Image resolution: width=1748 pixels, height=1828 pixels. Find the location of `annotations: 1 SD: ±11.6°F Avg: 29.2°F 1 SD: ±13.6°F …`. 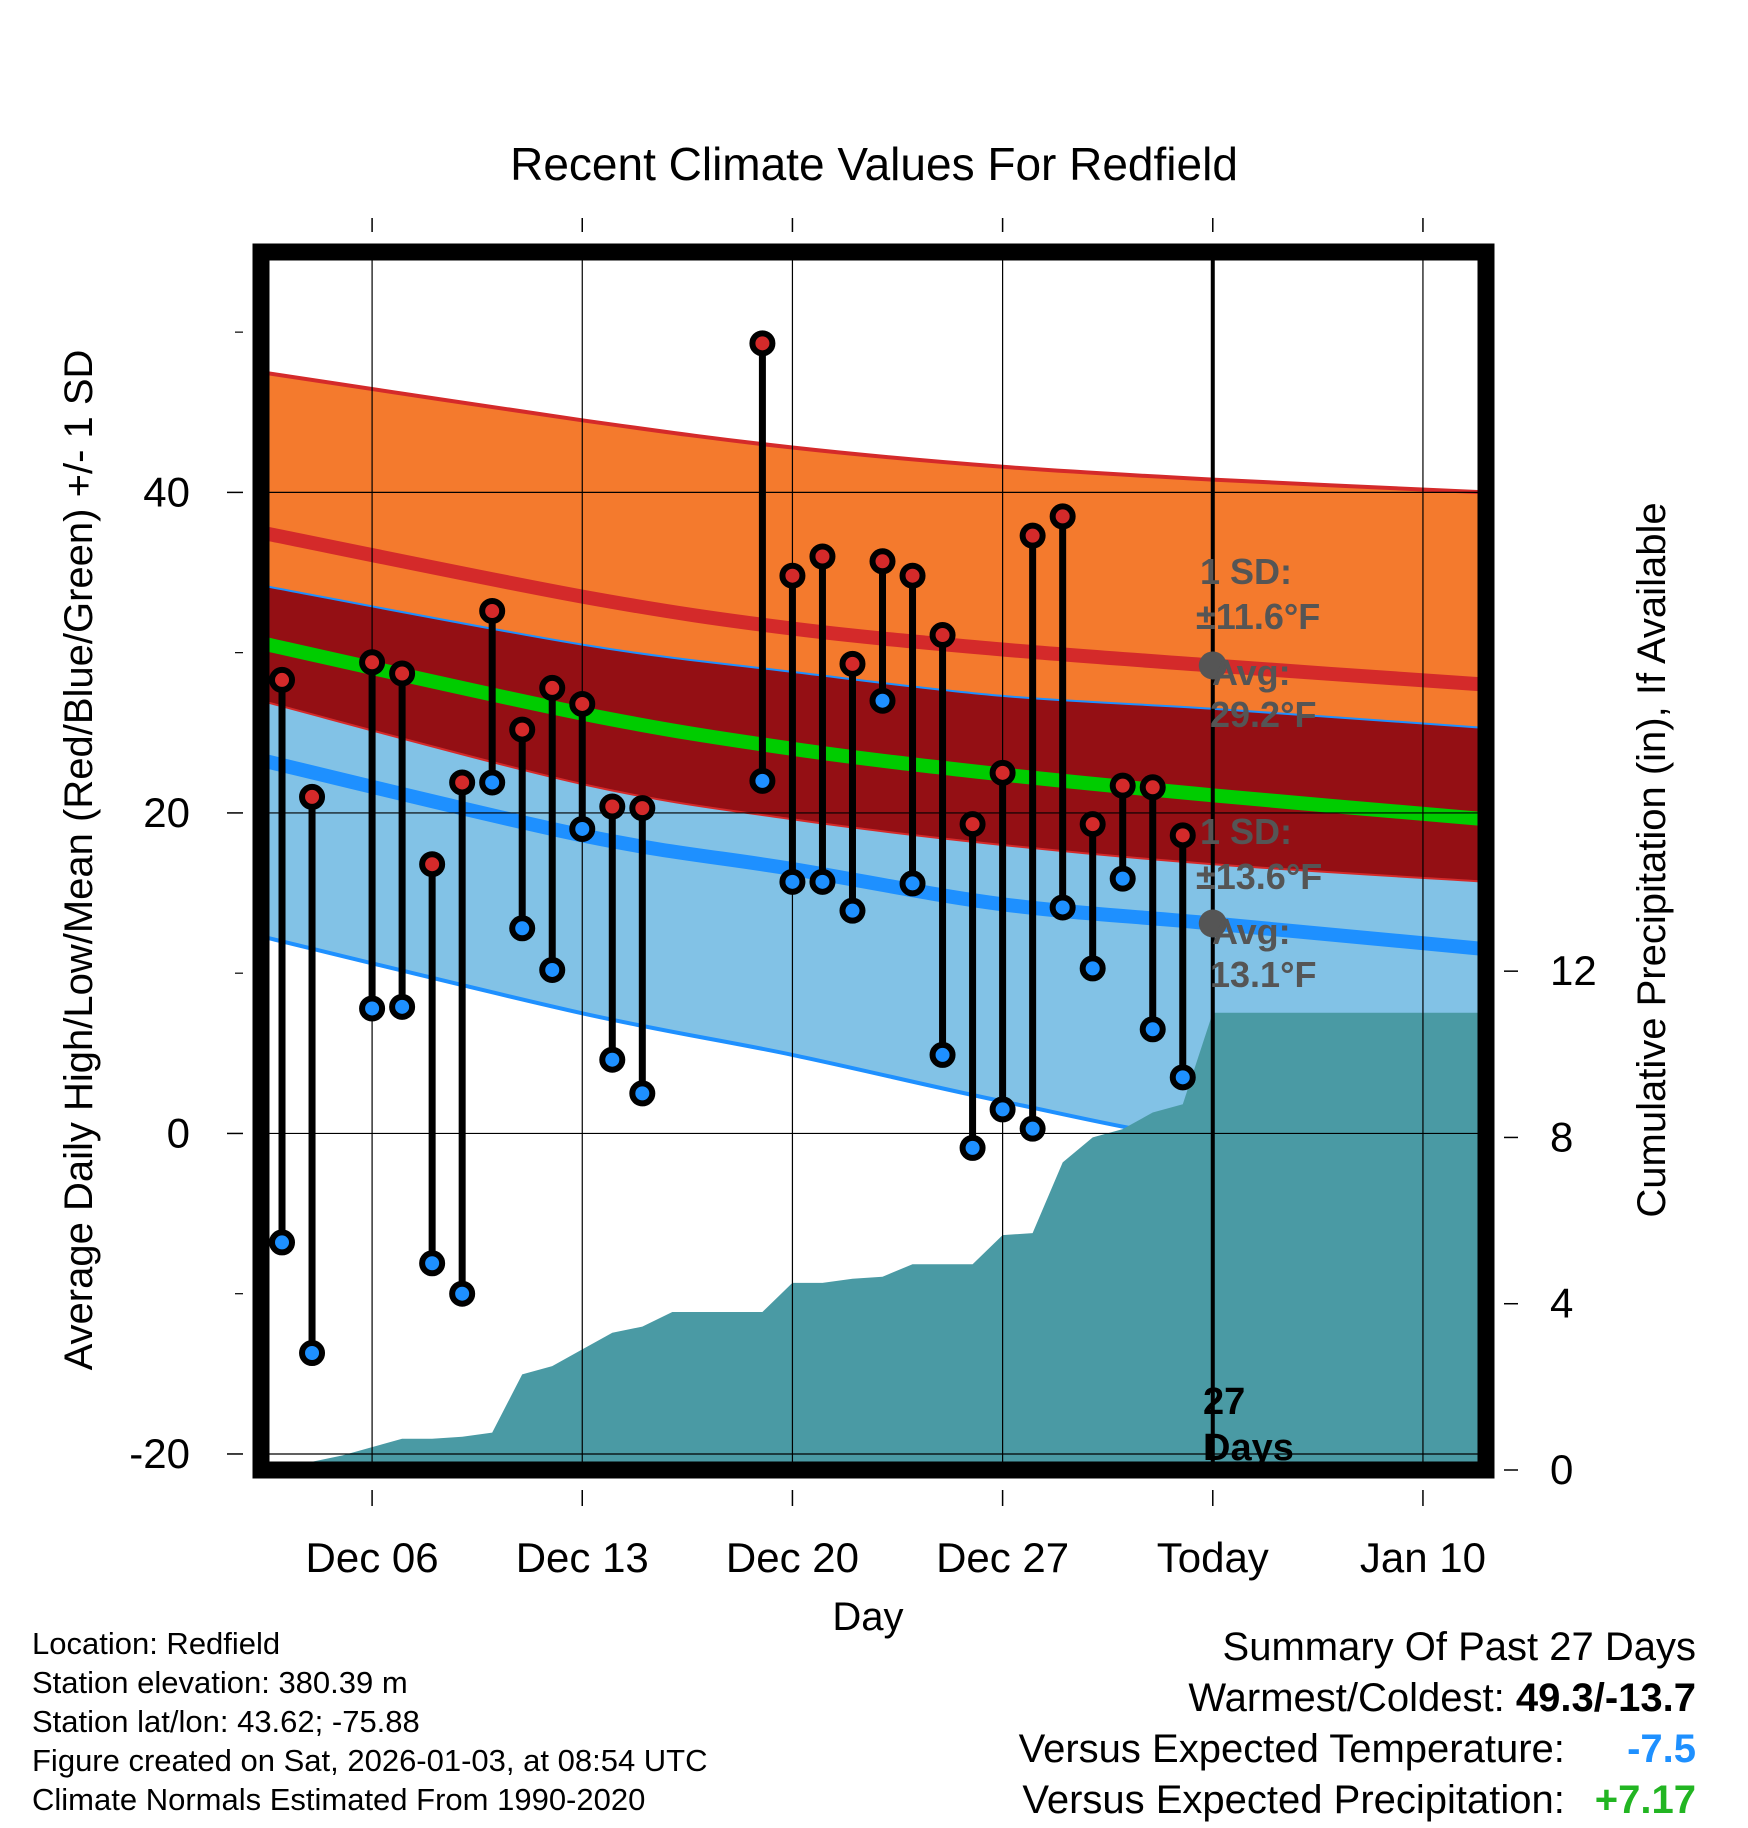

annotations: 1 SD: ±11.6°F Avg: 29.2°F 1 SD: ±13.6°F … is located at coordinates (1259, 1010).